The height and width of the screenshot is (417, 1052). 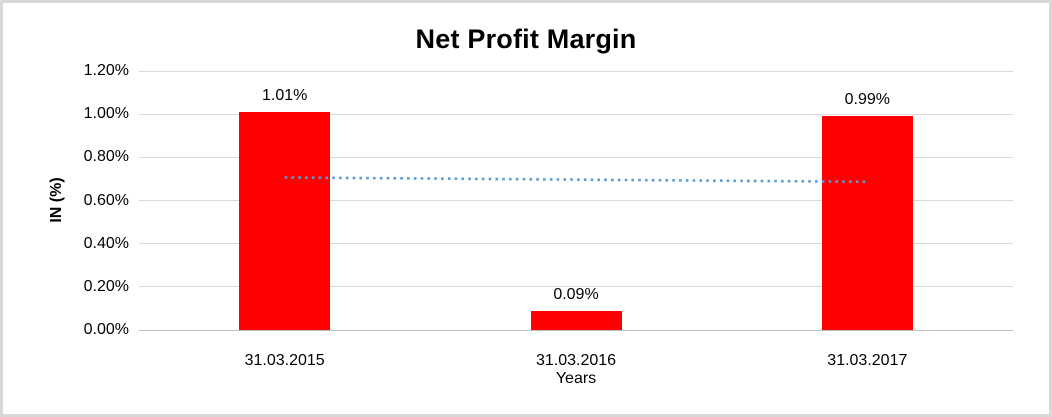 What do you see at coordinates (106, 286) in the screenshot?
I see `y-tick-label: 0.20%` at bounding box center [106, 286].